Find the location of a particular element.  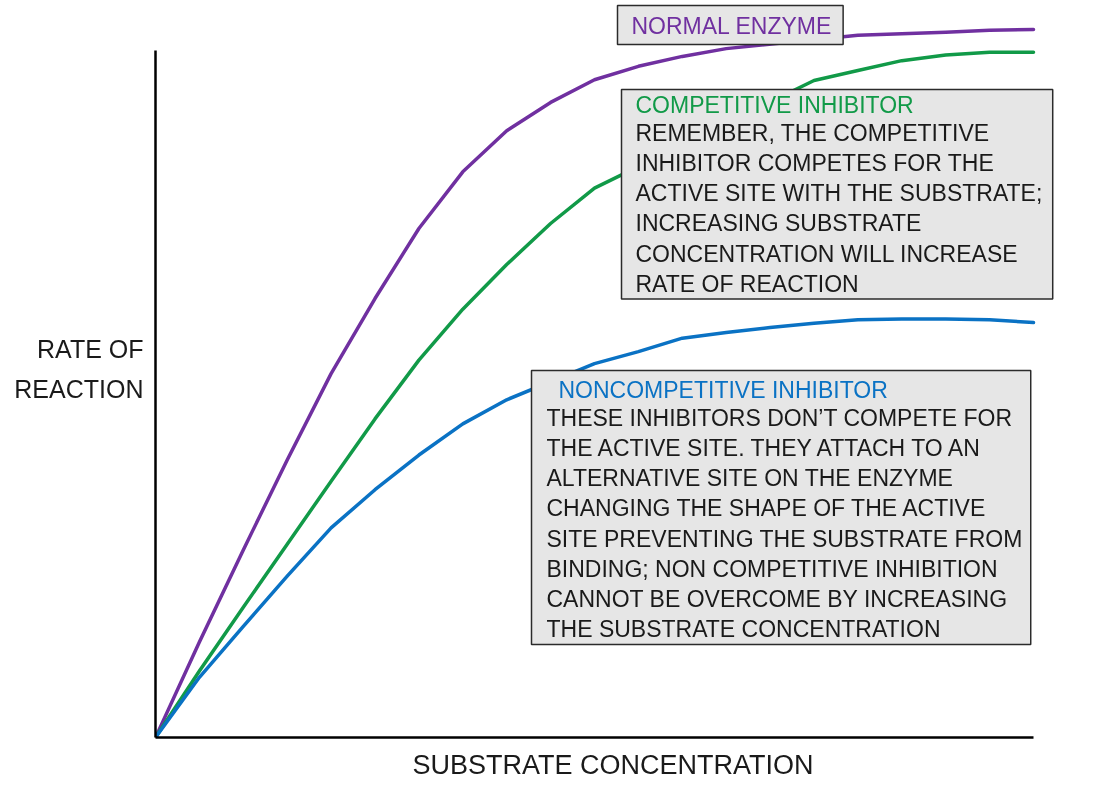

series-label: COMPETITIVE INHIBITOR is located at coordinates (774, 104).